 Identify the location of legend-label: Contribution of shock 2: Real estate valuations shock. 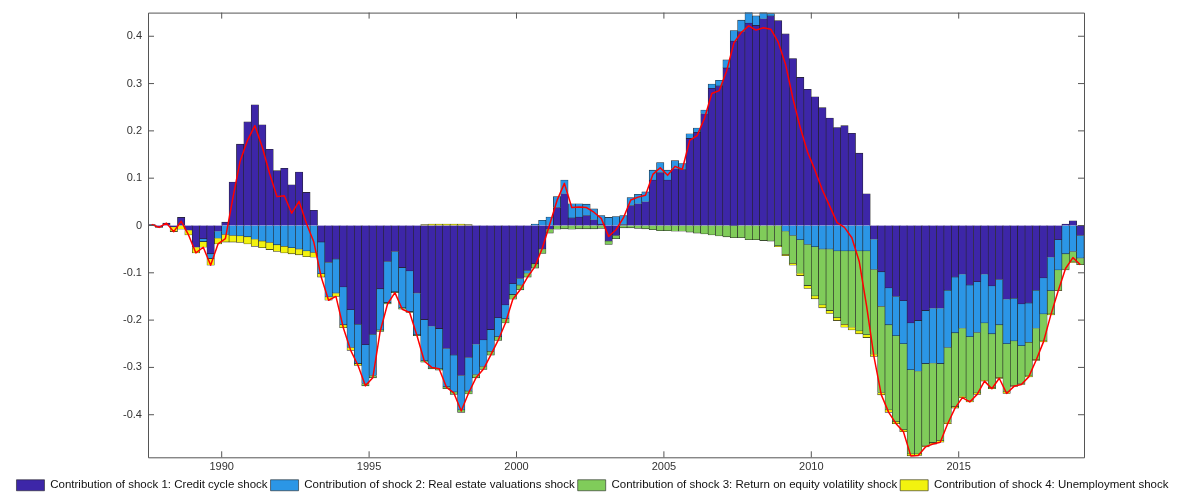
(439, 484).